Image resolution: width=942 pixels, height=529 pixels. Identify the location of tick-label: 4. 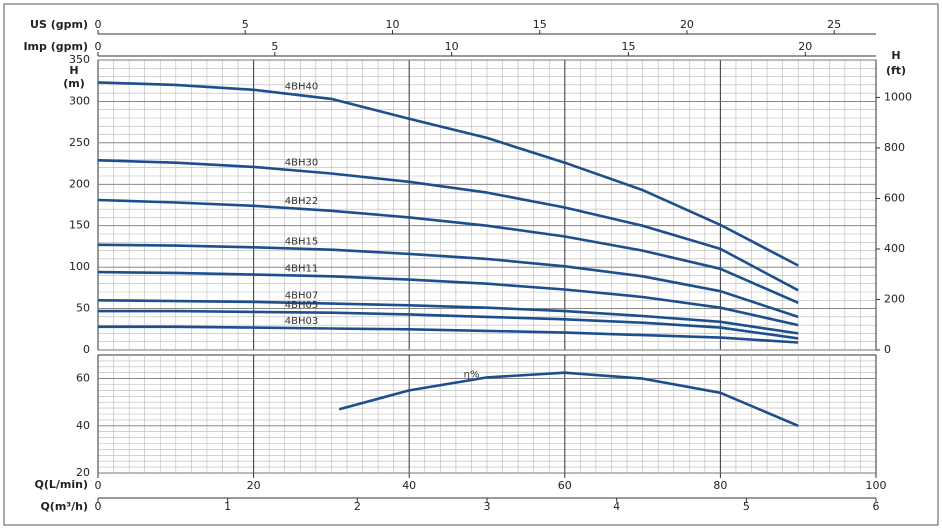
(616, 506).